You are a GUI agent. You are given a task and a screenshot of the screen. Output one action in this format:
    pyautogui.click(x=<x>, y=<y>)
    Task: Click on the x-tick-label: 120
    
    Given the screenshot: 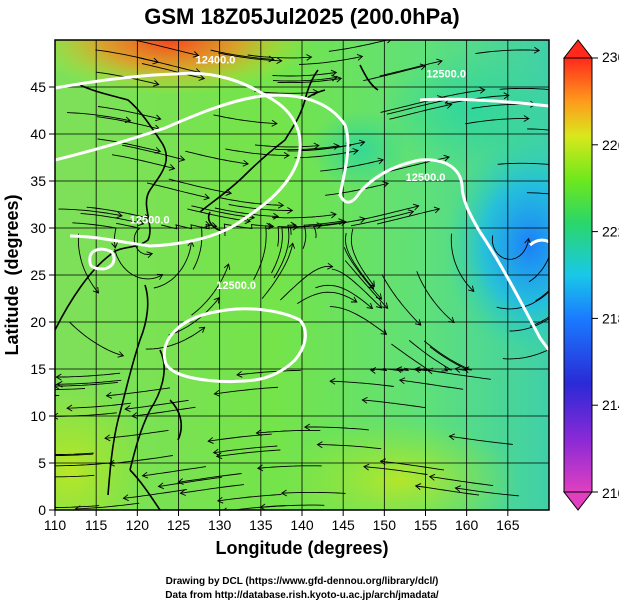 What is the action you would take?
    pyautogui.click(x=138, y=525)
    